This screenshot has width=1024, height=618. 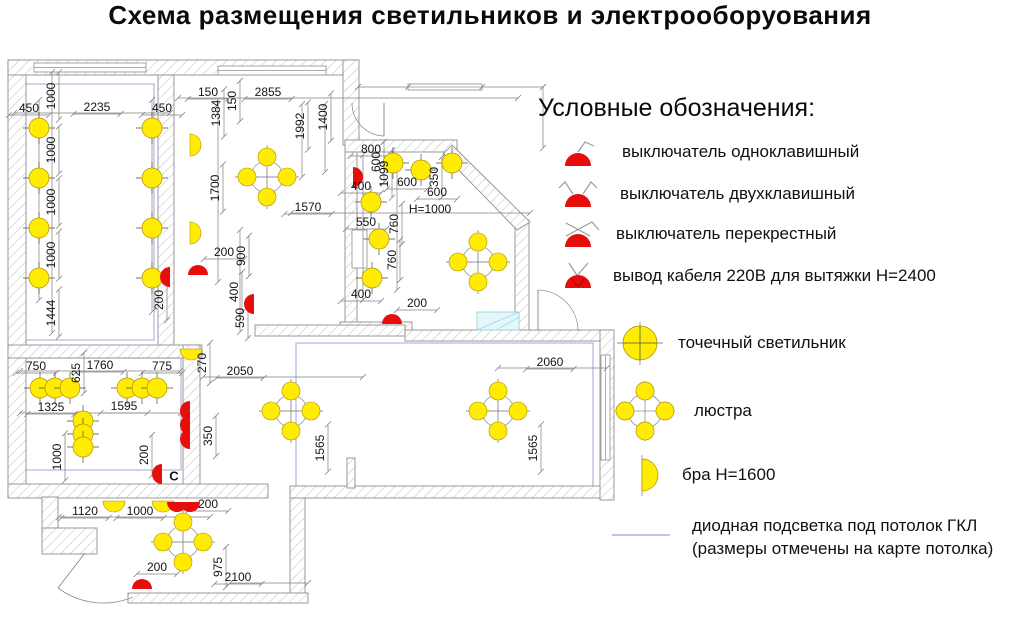 What do you see at coordinates (641, 535) in the screenshot?
I see `led-strip-icon` at bounding box center [641, 535].